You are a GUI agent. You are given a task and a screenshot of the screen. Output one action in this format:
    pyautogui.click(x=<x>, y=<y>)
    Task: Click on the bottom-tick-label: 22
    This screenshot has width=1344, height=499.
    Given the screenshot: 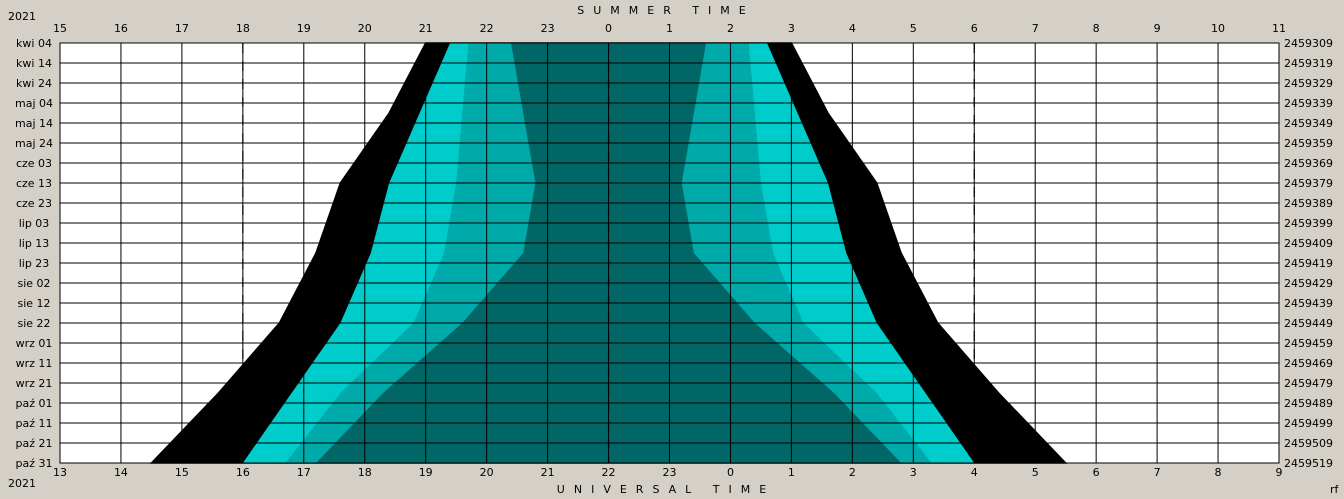 What is the action you would take?
    pyautogui.click(x=609, y=472)
    